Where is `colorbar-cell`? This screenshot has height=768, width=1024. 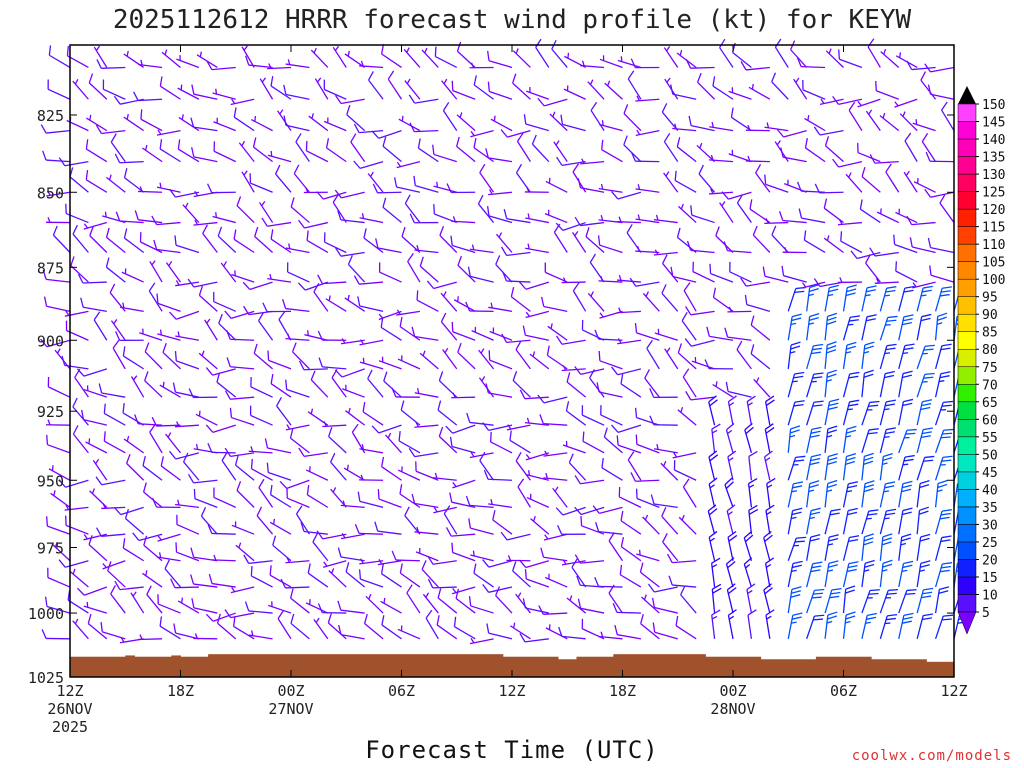
colorbar-cell is located at coordinates (967, 498).